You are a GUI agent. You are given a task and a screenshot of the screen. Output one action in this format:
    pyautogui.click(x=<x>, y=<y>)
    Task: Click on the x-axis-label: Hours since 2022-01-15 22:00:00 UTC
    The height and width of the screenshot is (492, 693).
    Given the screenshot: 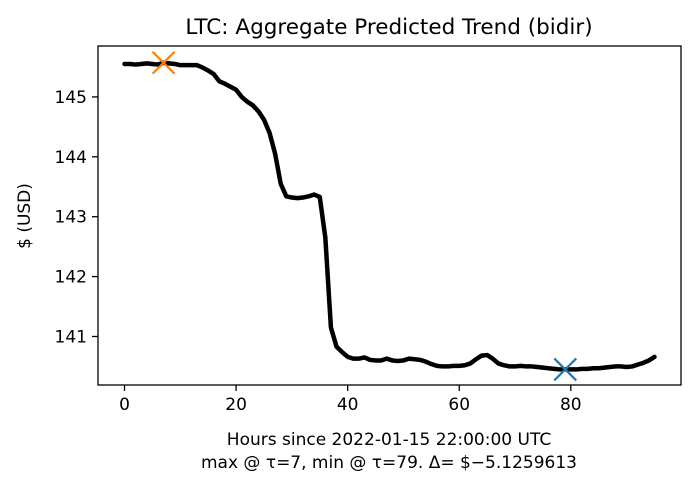 What is the action you would take?
    pyautogui.click(x=389, y=440)
    